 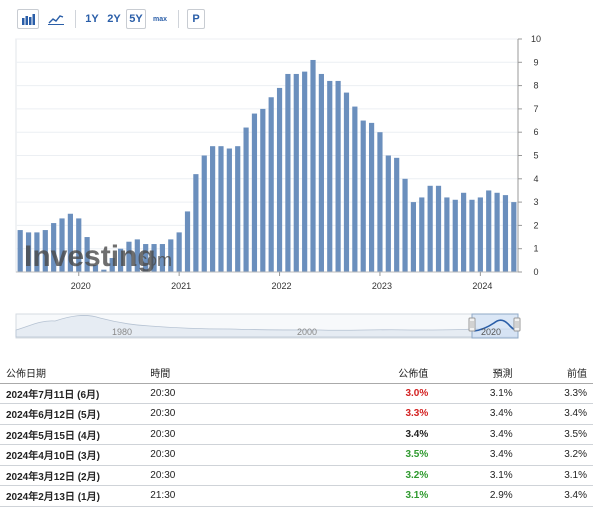 What do you see at coordinates (75, 373) in the screenshot?
I see `header-date: 公佈日期` at bounding box center [75, 373].